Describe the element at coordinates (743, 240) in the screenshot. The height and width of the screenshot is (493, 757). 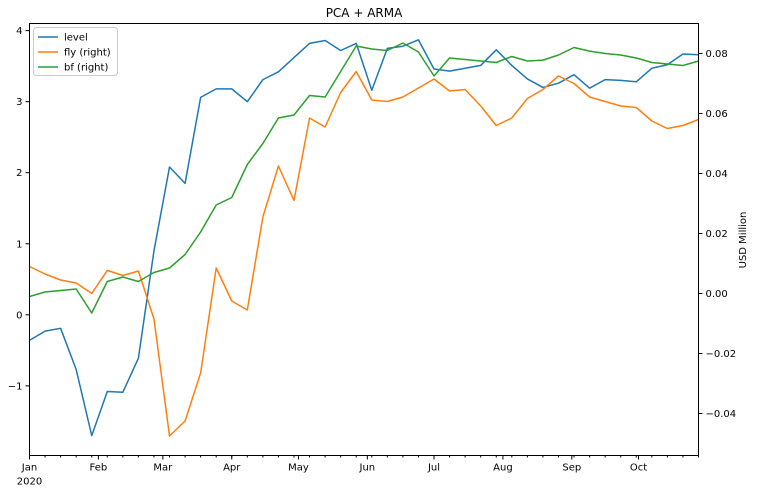
I see `right-y-axis-label: USD Million` at that location.